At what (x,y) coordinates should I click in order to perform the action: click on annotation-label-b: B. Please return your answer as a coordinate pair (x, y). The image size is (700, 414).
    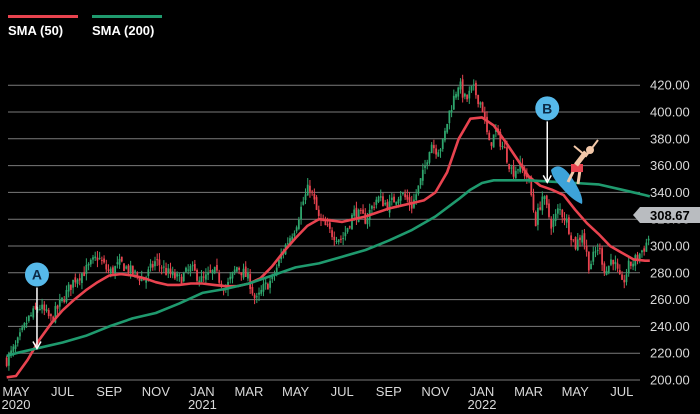
    Looking at the image, I should click on (547, 108).